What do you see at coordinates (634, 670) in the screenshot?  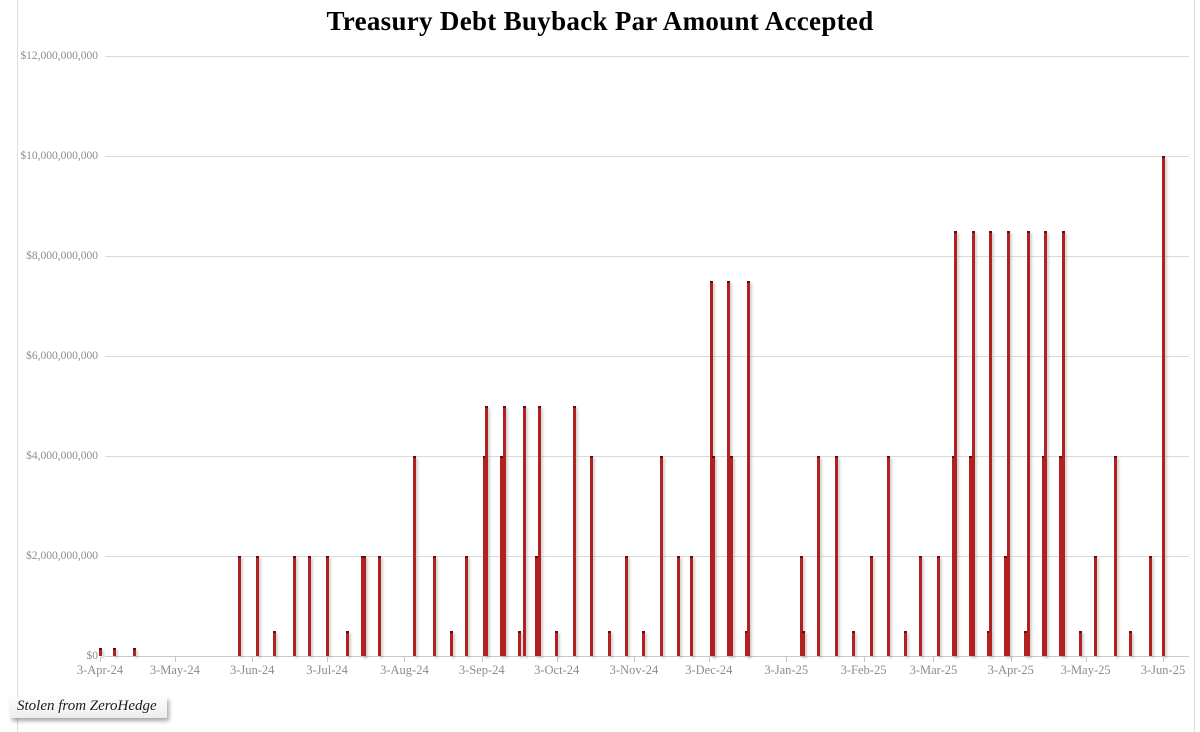 I see `x-axis-tick-label: 3-Nov-24` at bounding box center [634, 670].